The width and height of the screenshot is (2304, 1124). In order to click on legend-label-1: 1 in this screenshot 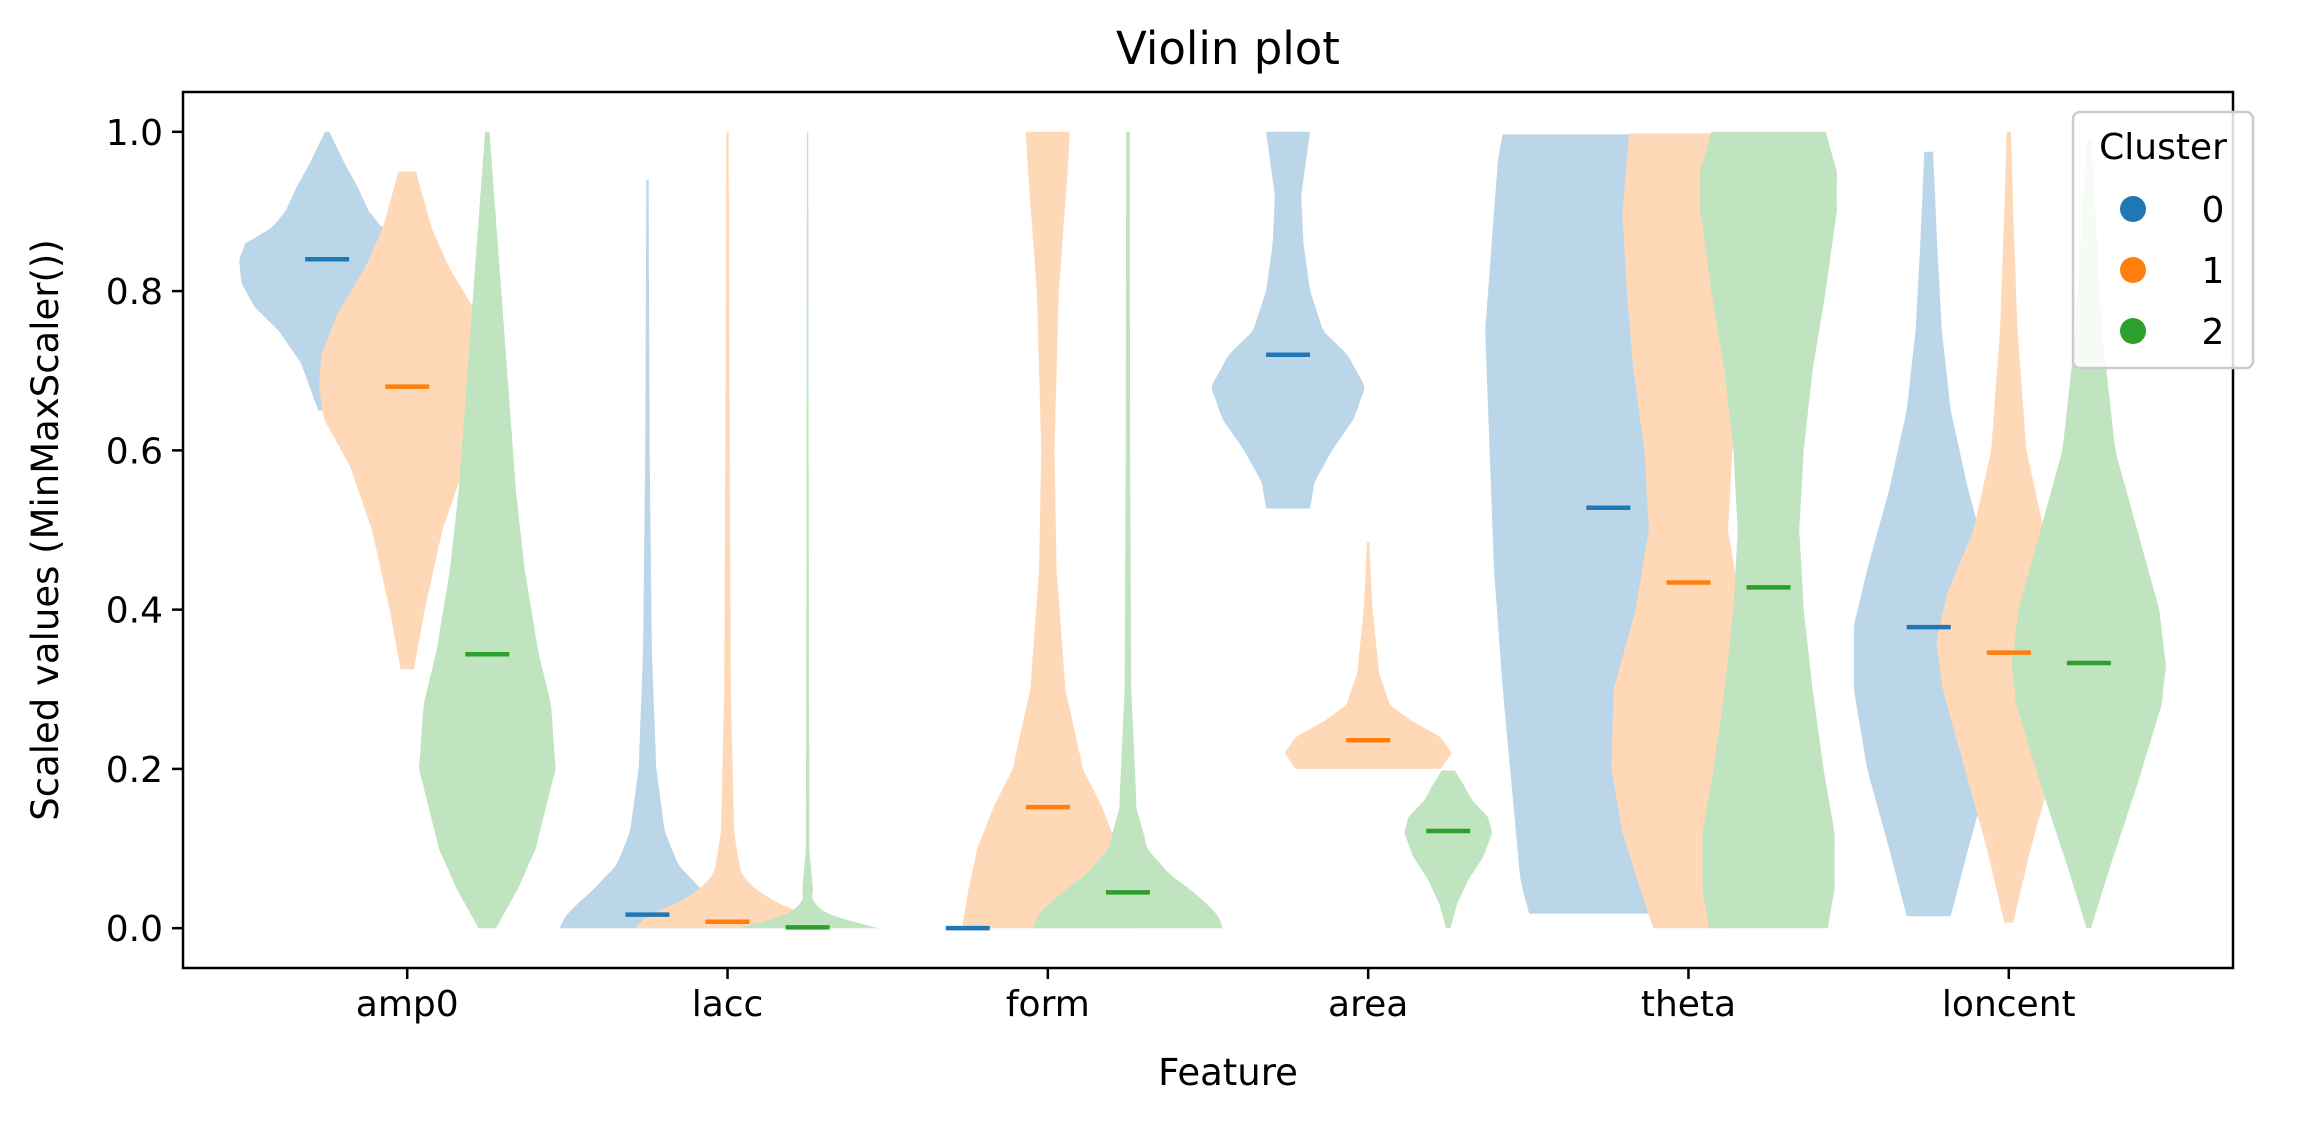, I will do `click(2213, 271)`.